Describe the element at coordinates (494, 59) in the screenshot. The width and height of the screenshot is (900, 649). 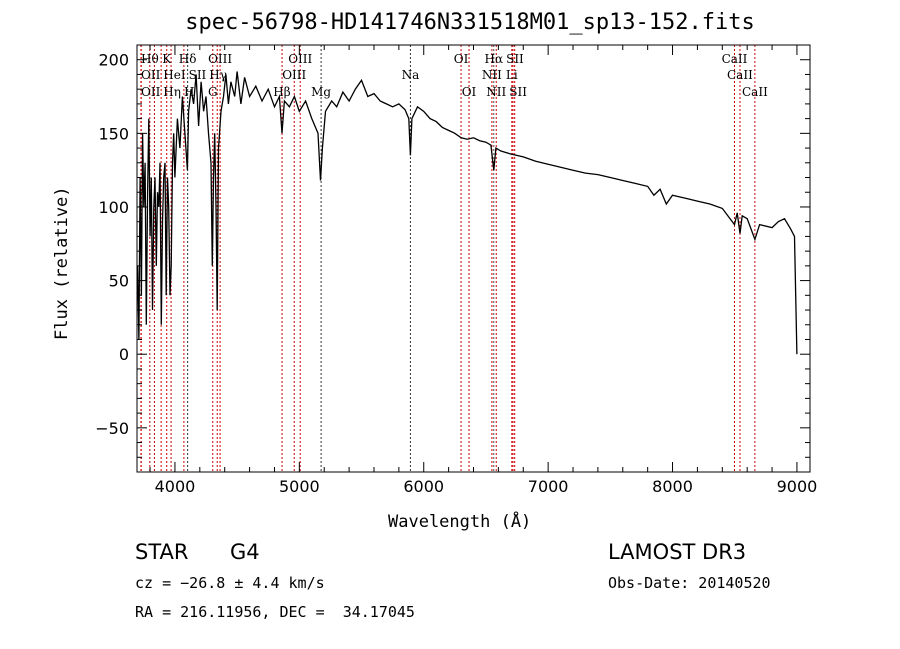
I see `spectral-line-label: Hα` at that location.